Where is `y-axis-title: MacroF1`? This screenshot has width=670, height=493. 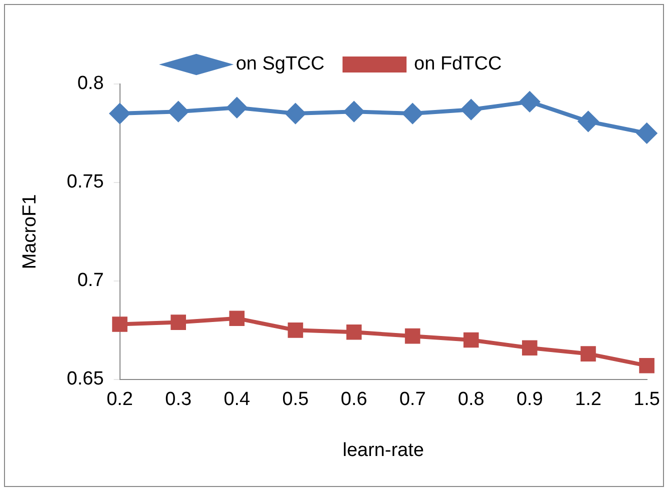
y-axis-title: MacroF1 is located at coordinates (30, 232).